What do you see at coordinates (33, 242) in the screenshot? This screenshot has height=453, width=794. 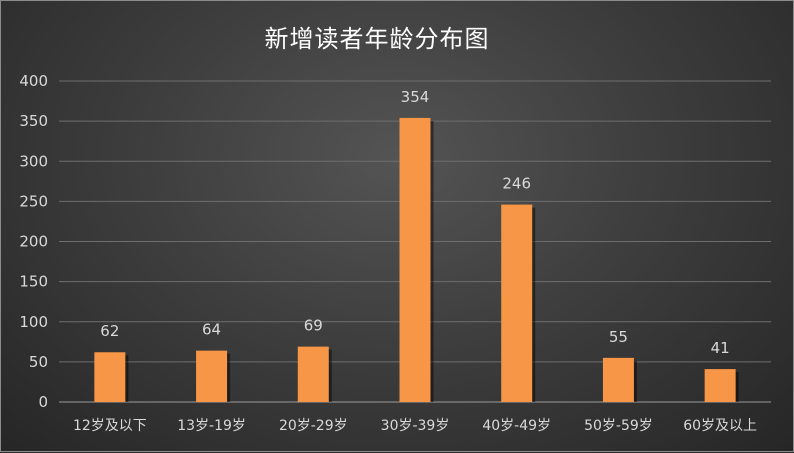 I see `y-tick-label: 200` at bounding box center [33, 242].